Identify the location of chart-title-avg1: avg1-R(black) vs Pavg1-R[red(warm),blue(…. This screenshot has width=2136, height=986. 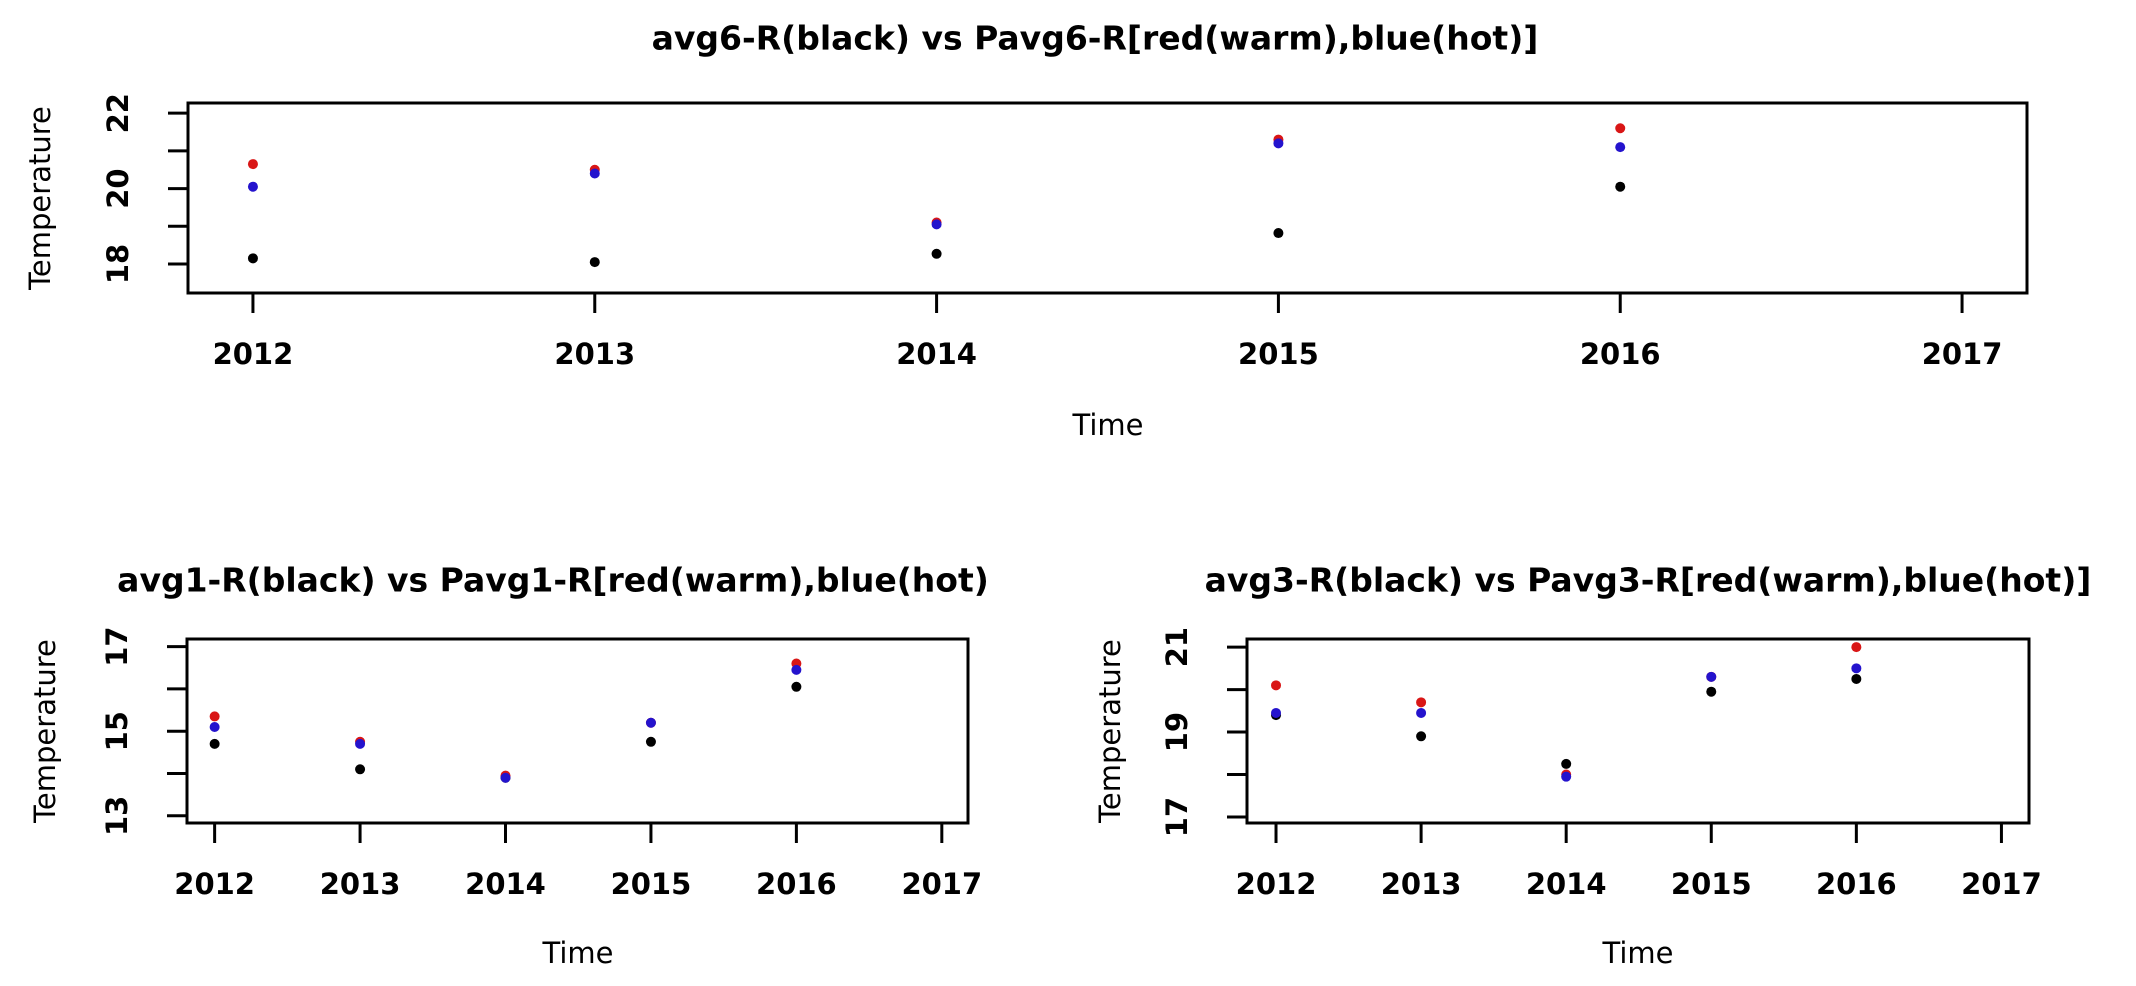
(553, 580).